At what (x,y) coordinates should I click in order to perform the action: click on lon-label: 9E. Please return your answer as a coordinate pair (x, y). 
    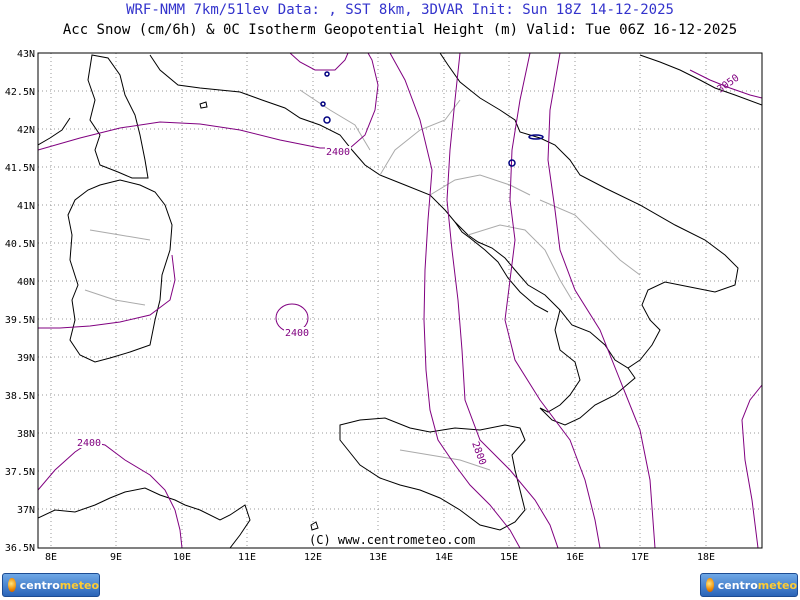
    Looking at the image, I should click on (116, 557).